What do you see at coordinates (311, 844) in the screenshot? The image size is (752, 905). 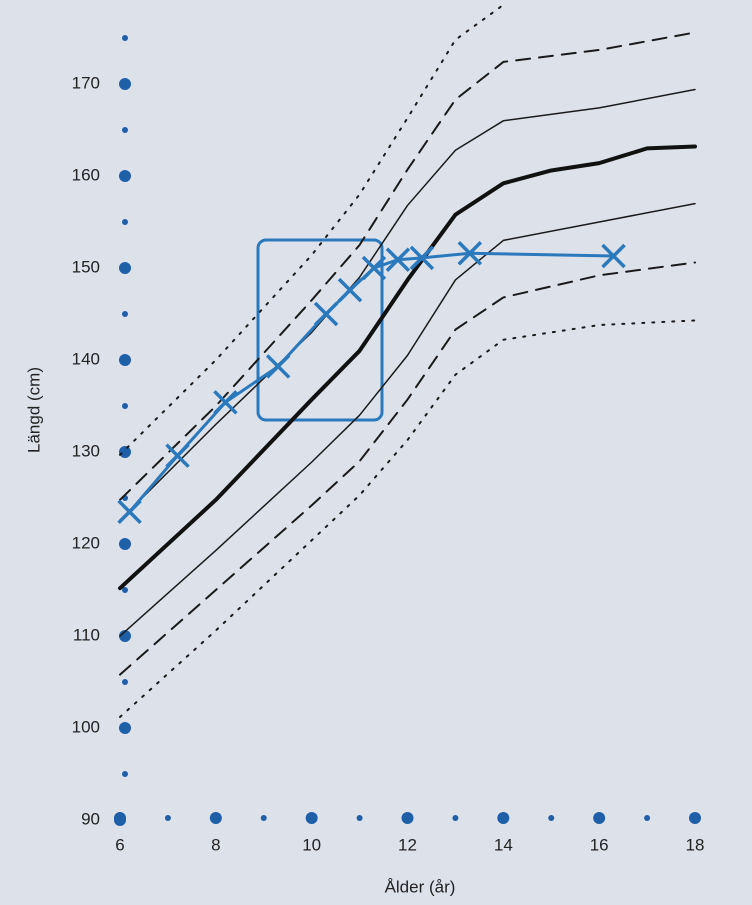 I see `x-tick-label: 10` at bounding box center [311, 844].